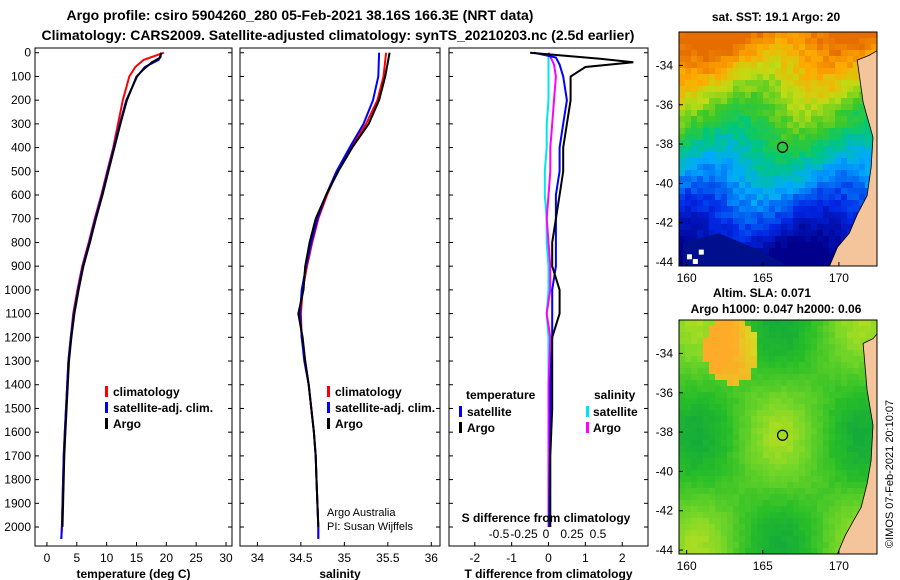  What do you see at coordinates (524, 534) in the screenshot?
I see `secondary-tick-label: -0.25` at bounding box center [524, 534].